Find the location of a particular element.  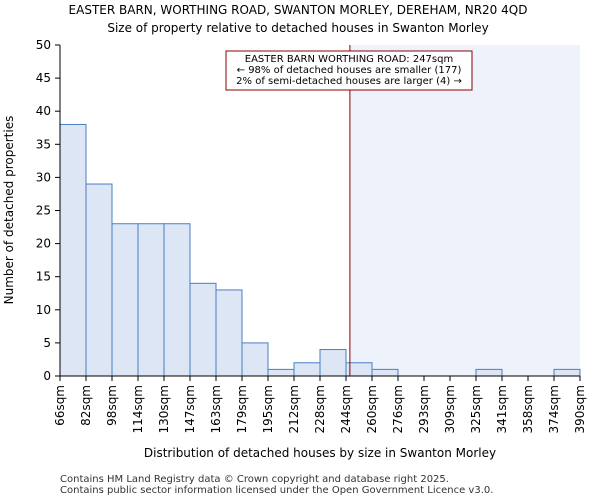

x-tick-label: 147sqm is located at coordinates (190, 409).